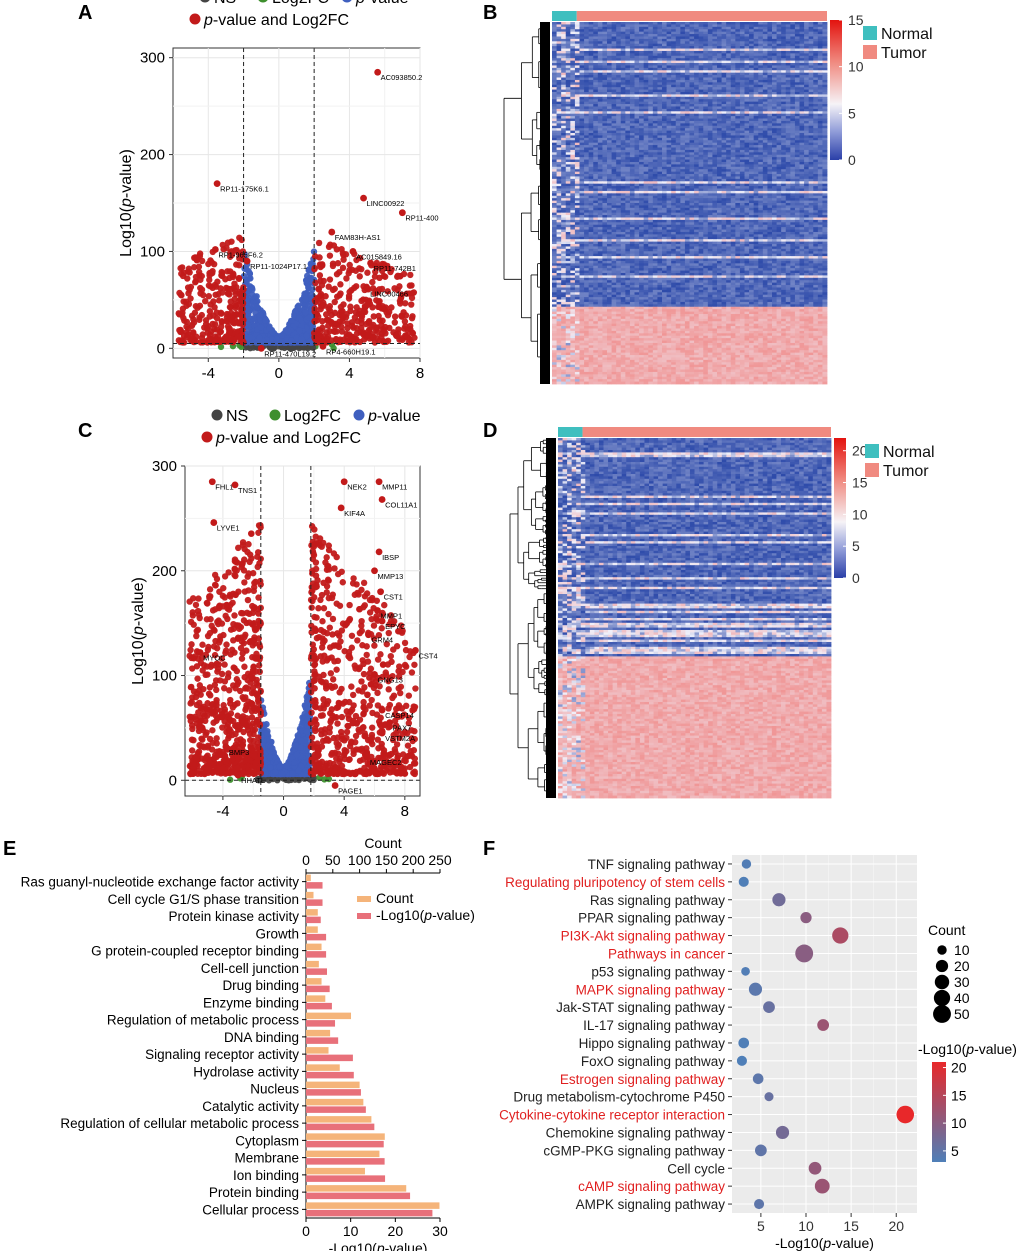 The height and width of the screenshot is (1251, 1020). I want to click on point-label: BMP3, so click(239, 752).